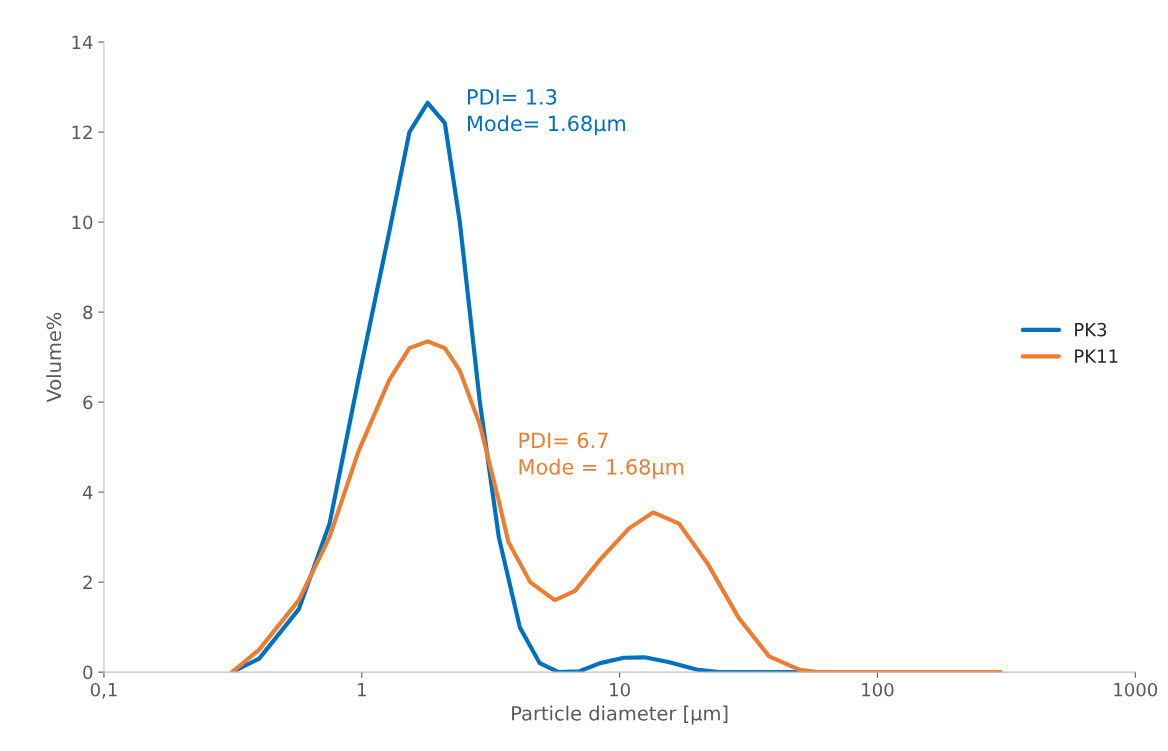 This screenshot has width=1168, height=751. I want to click on x-tick-label: 1, so click(362, 690).